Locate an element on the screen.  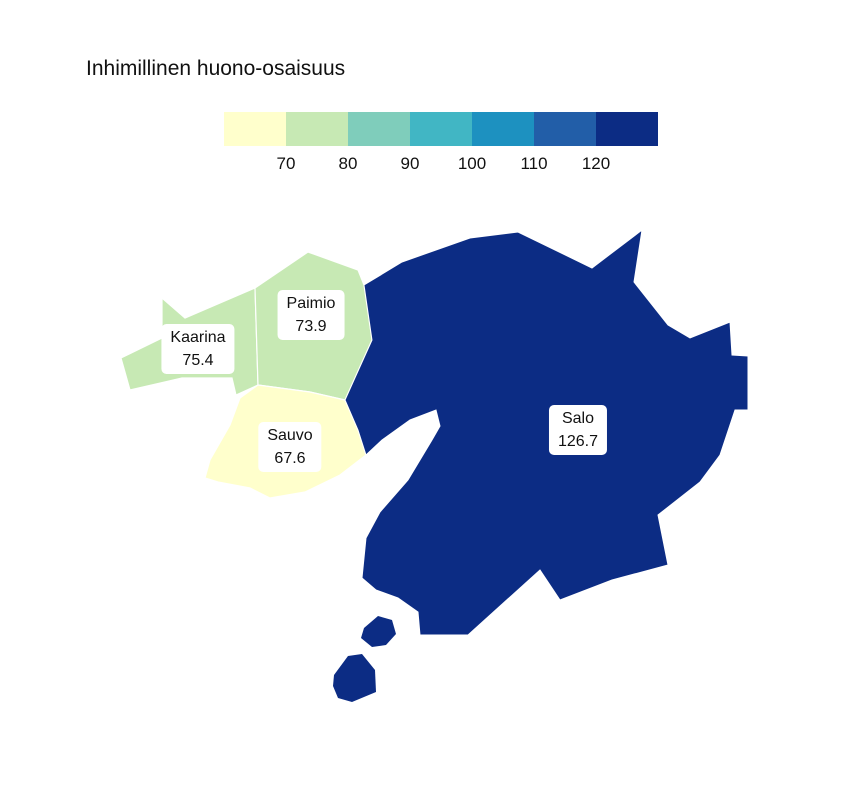
legend-tick: 120 is located at coordinates (596, 163).